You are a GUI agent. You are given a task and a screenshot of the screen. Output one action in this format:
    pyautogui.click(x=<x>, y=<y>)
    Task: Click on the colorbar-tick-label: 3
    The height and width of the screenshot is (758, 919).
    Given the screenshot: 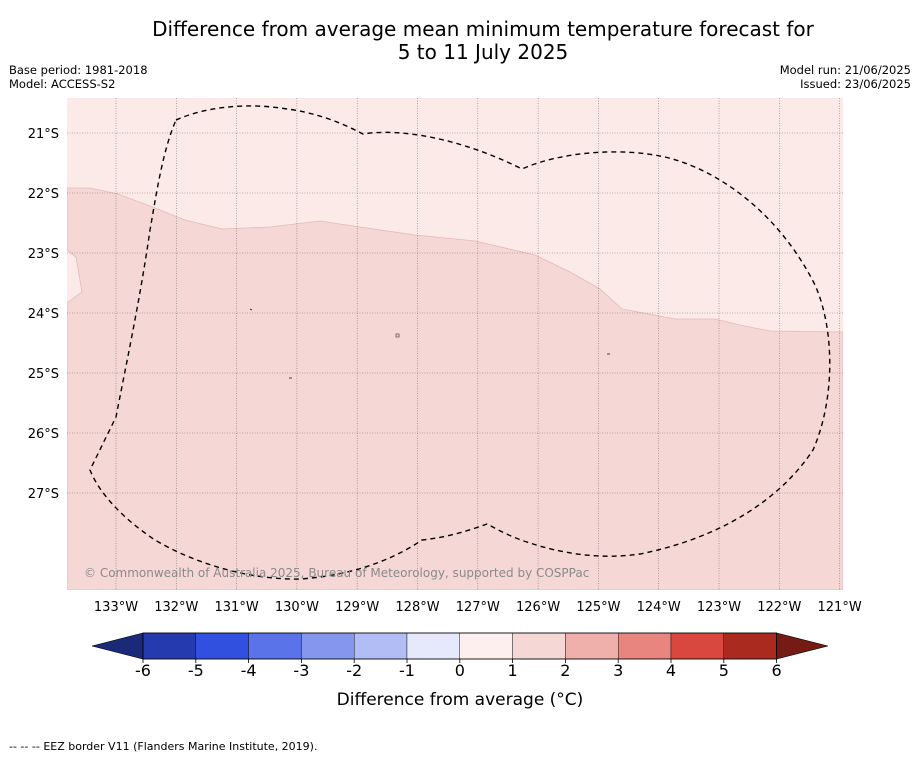 What is the action you would take?
    pyautogui.click(x=618, y=670)
    